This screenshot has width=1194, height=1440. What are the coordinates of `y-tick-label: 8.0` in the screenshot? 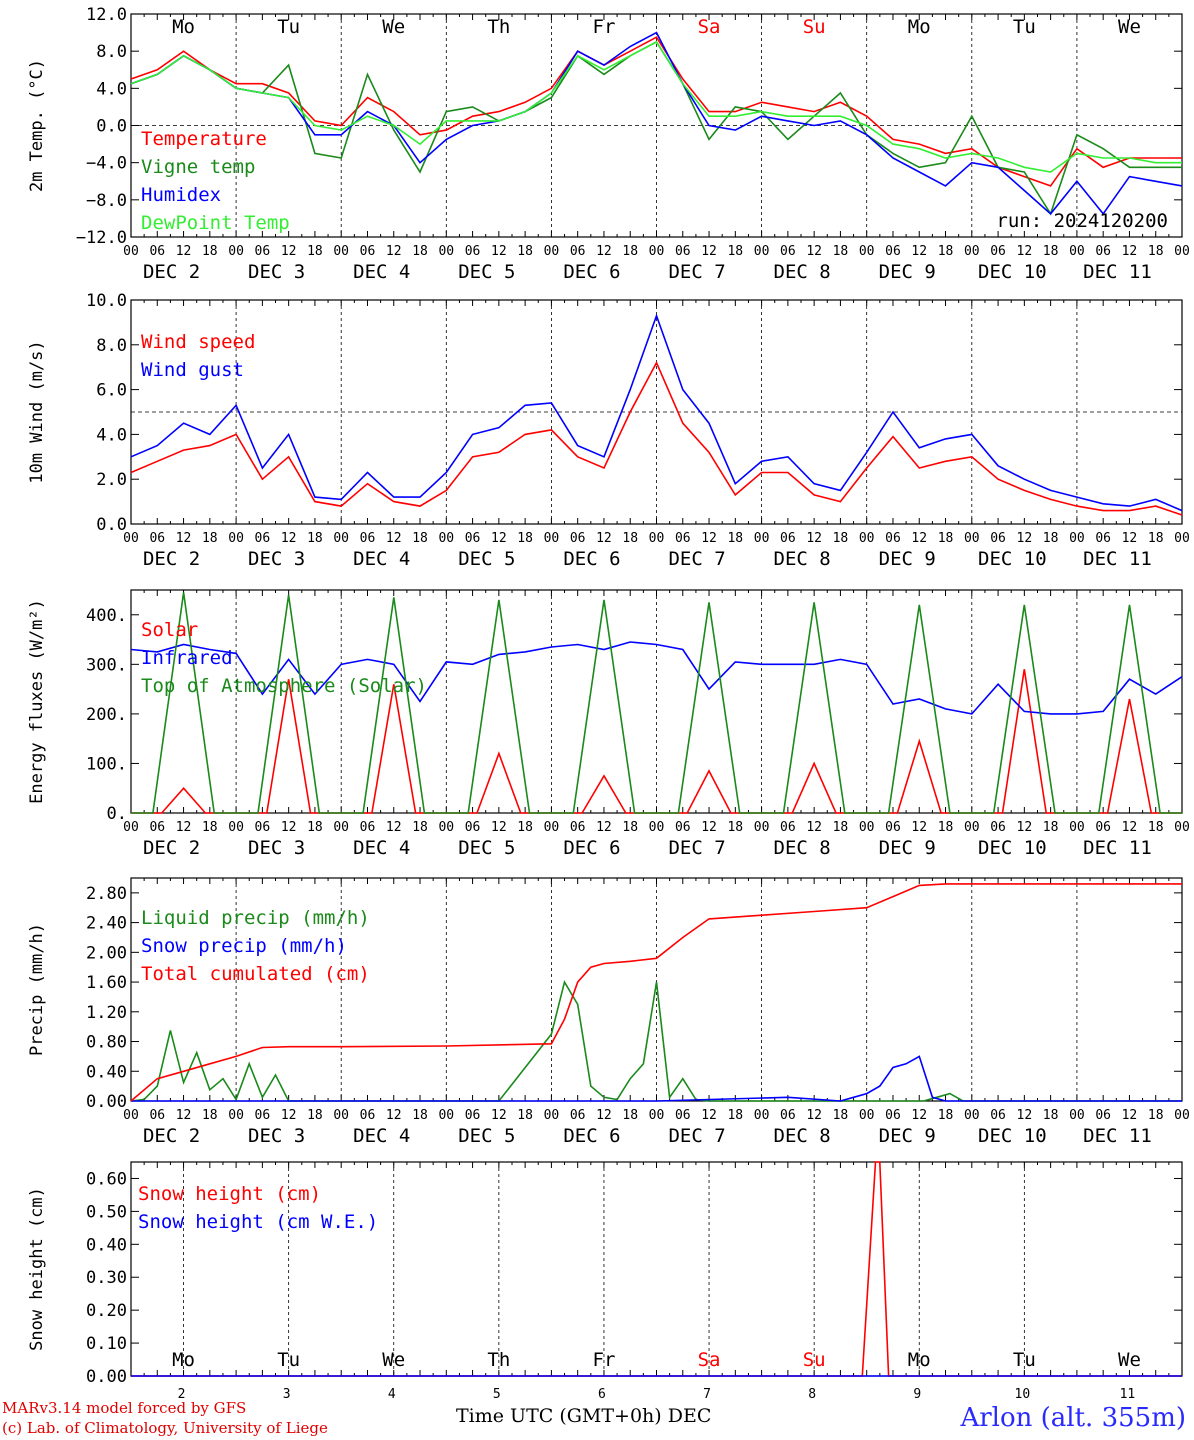 It's located at (111, 346).